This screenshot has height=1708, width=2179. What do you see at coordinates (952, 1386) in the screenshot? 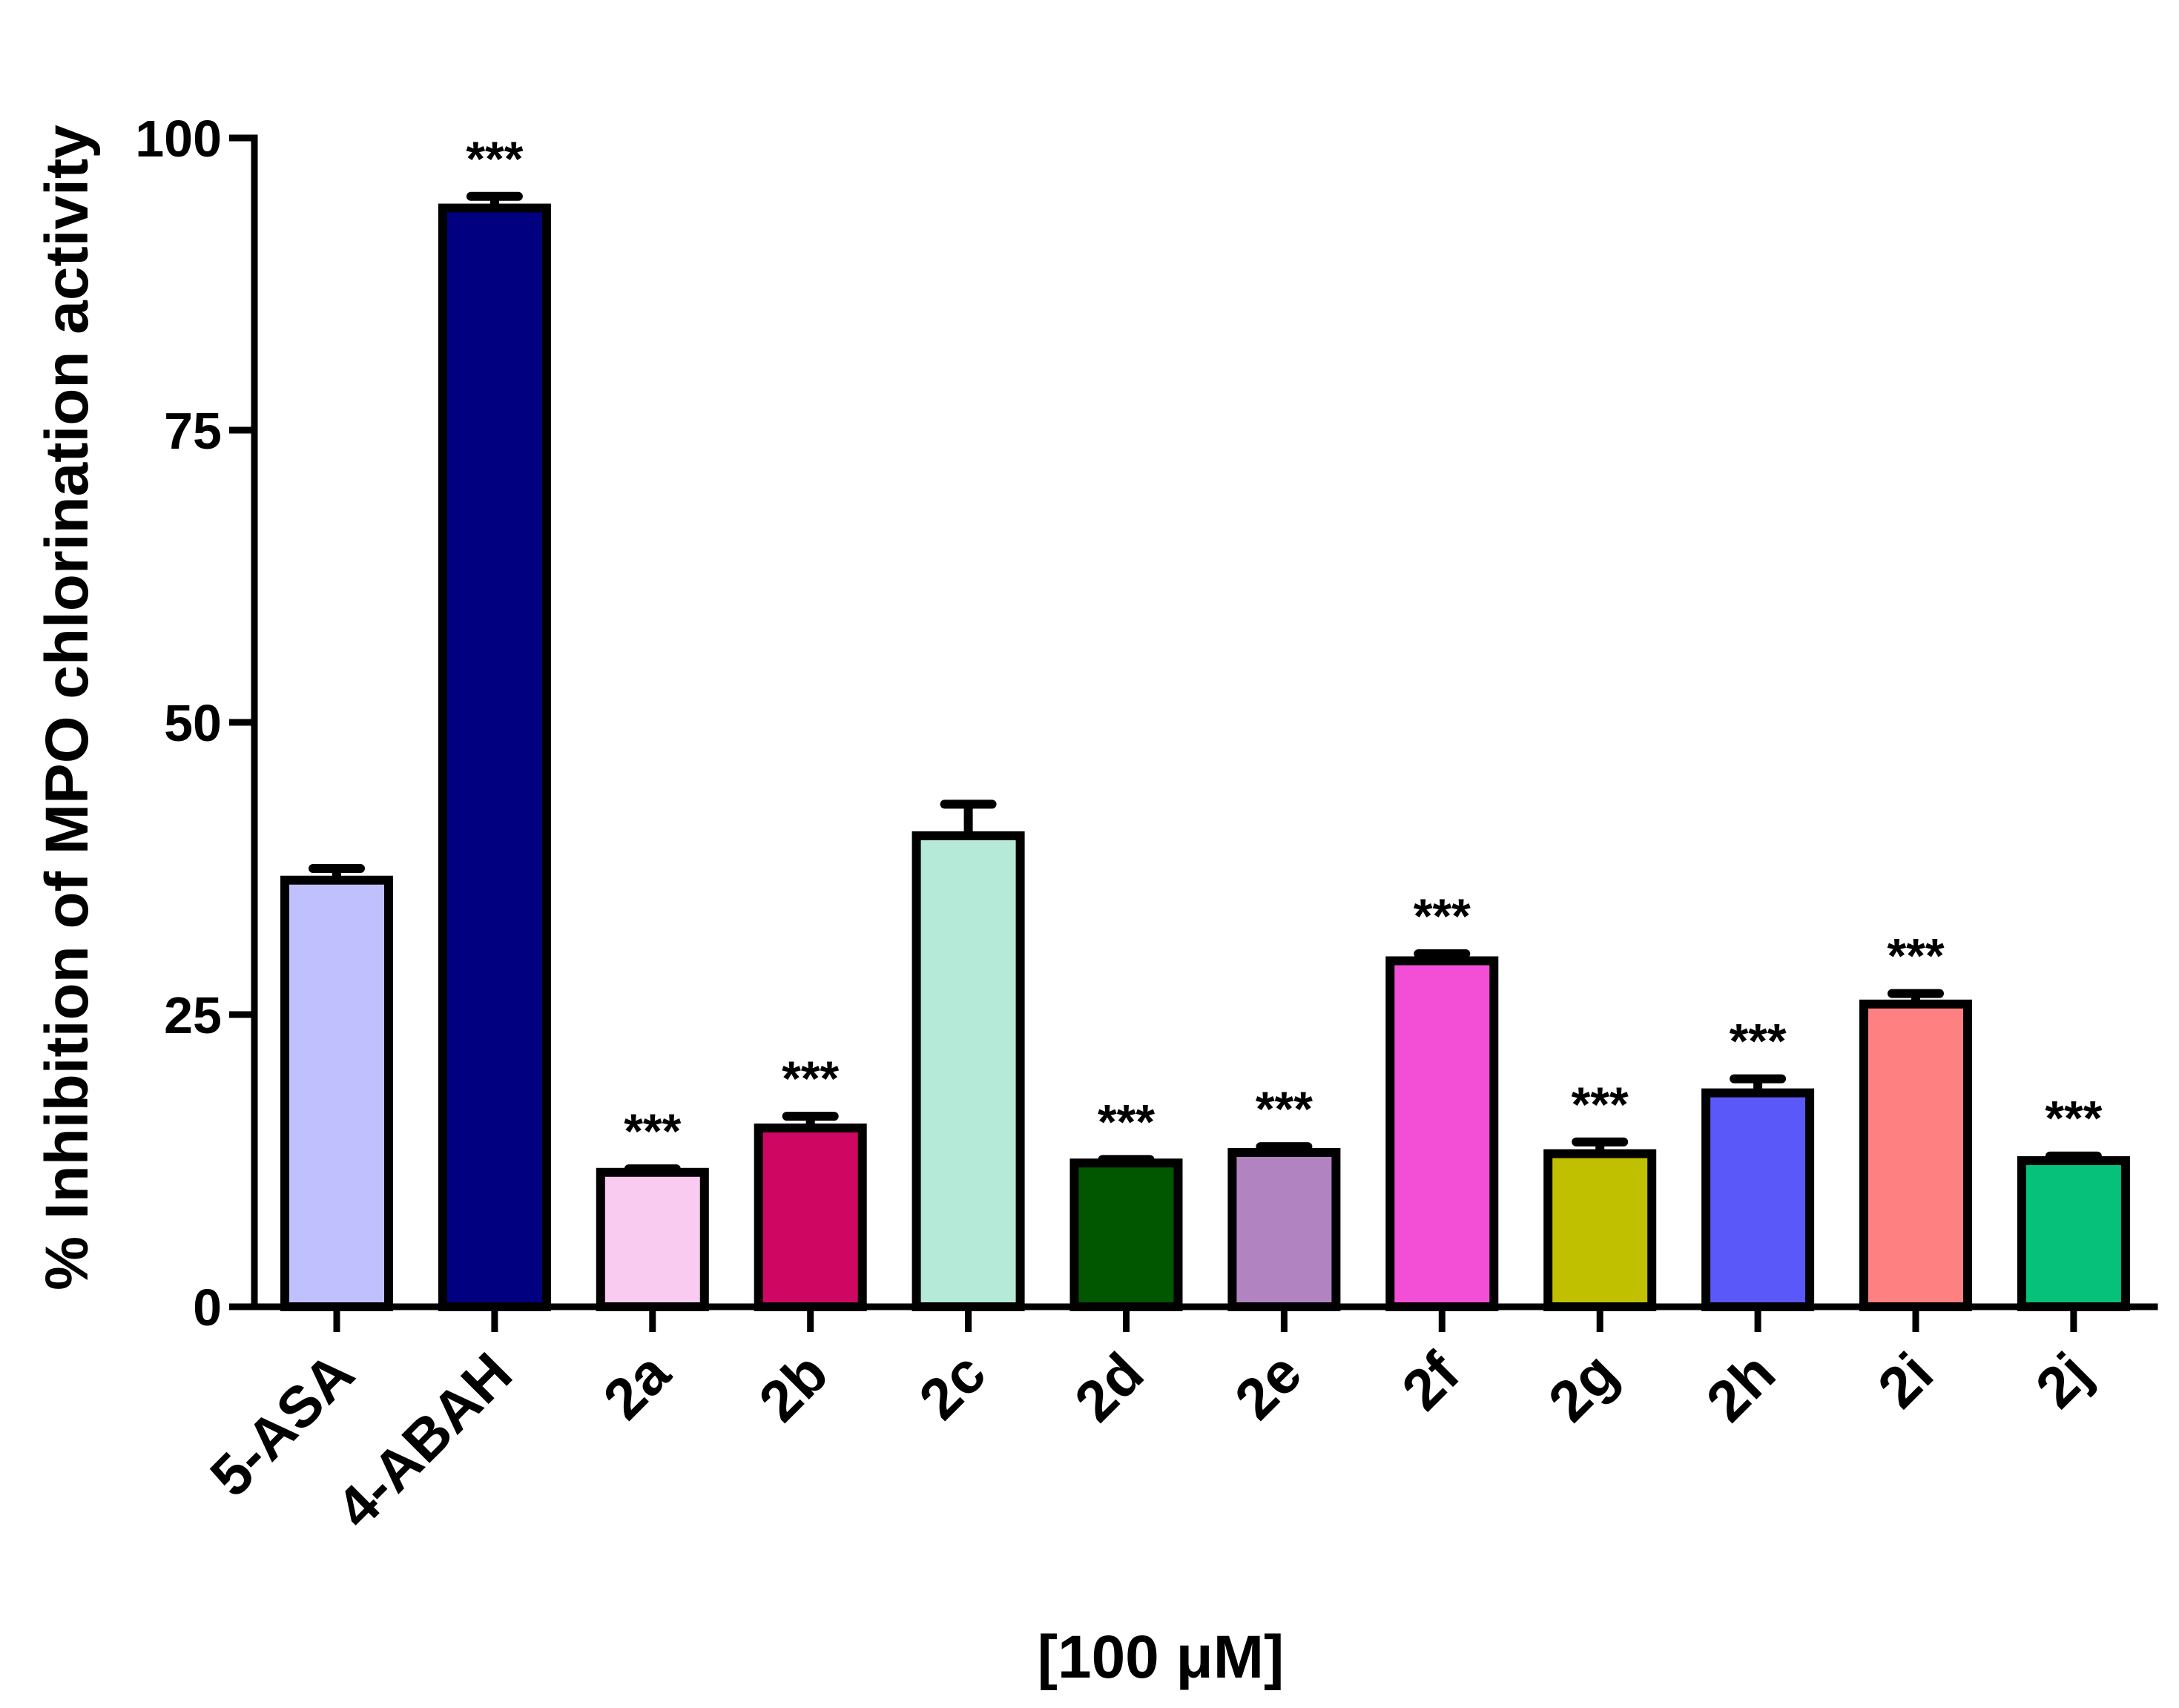
I see `x-tick-label: 2c` at bounding box center [952, 1386].